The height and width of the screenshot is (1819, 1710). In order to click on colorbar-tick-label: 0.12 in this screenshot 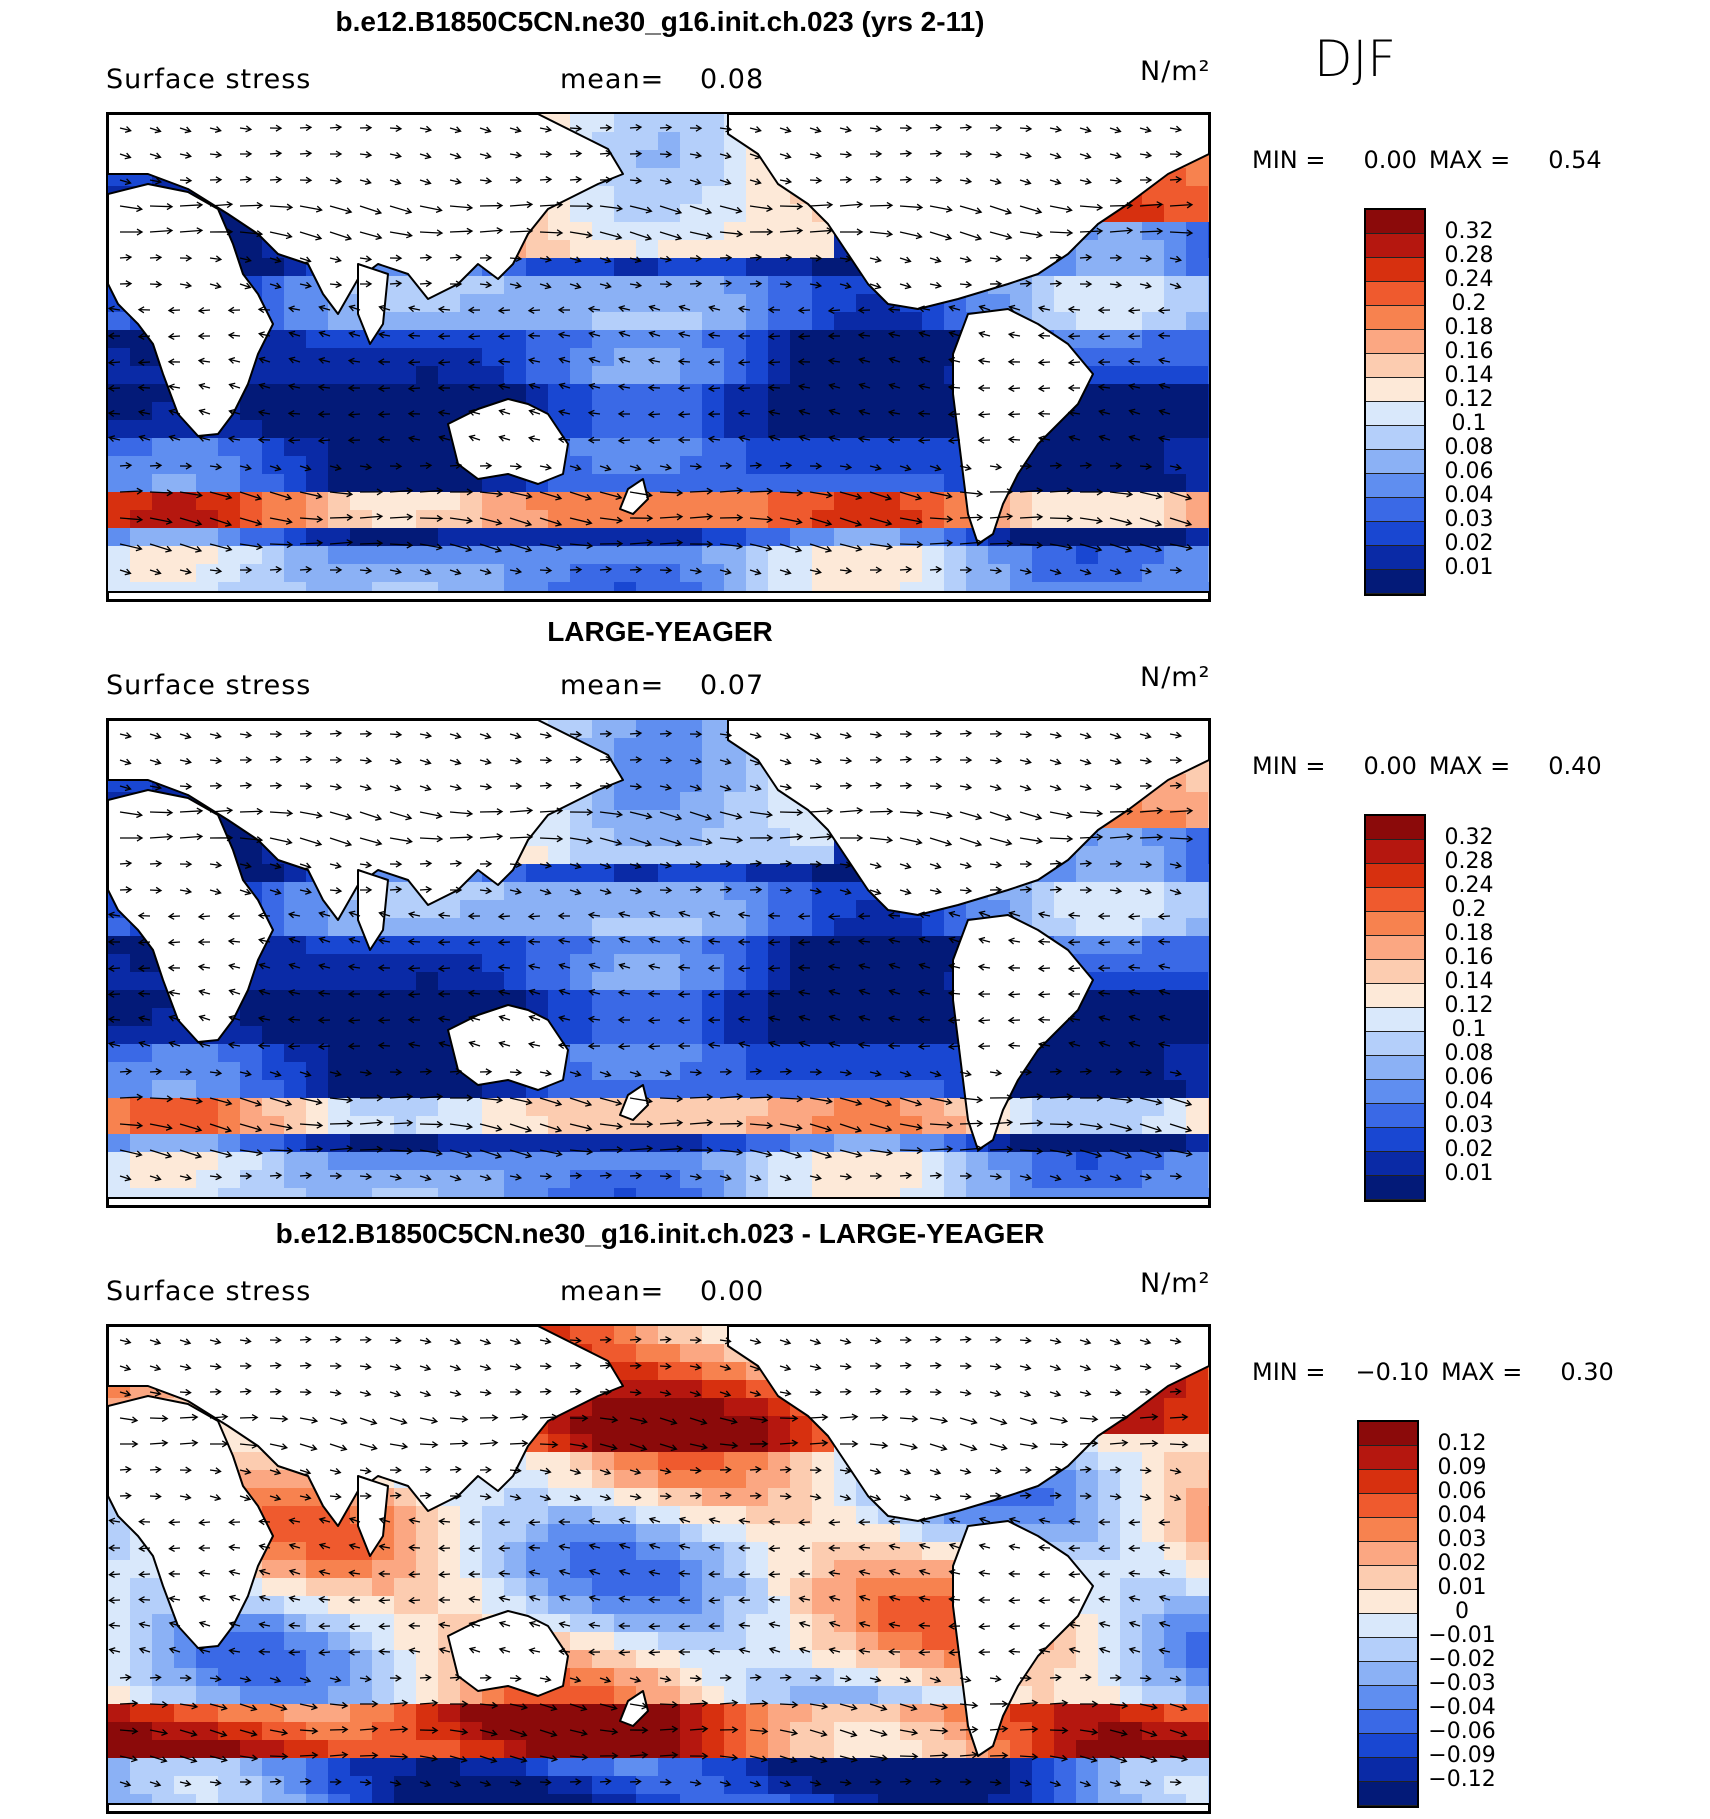, I will do `click(1469, 1005)`.